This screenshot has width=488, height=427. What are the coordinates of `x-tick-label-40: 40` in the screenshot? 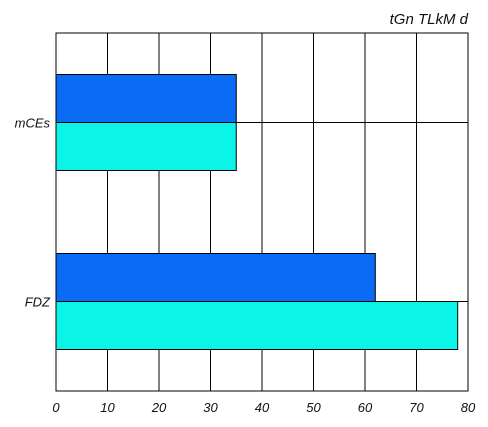 It's located at (262, 407).